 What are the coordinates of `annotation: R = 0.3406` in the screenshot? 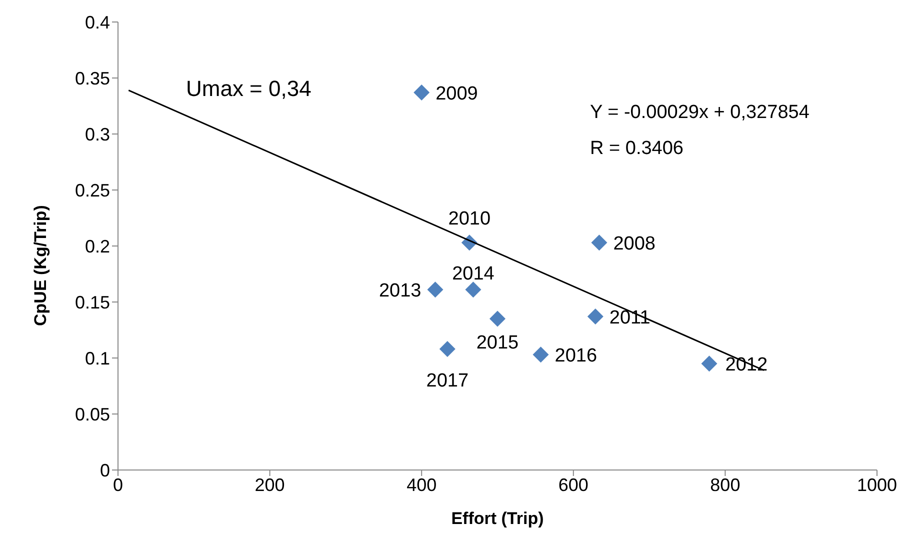 It's located at (637, 148).